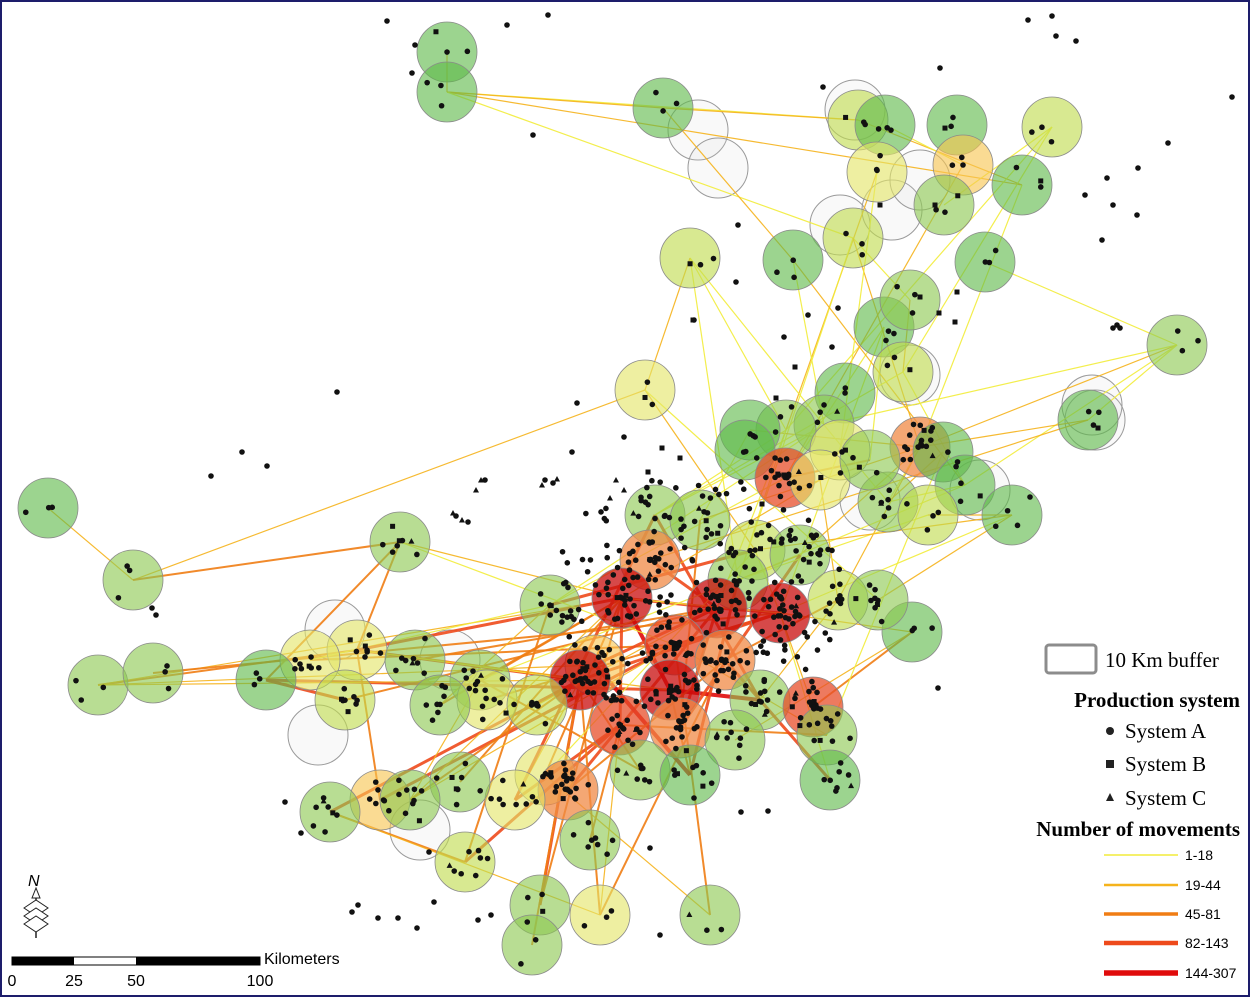 Image resolution: width=1250 pixels, height=997 pixels. What do you see at coordinates (1138, 829) in the screenshot?
I see `movements-title: Number of movements` at bounding box center [1138, 829].